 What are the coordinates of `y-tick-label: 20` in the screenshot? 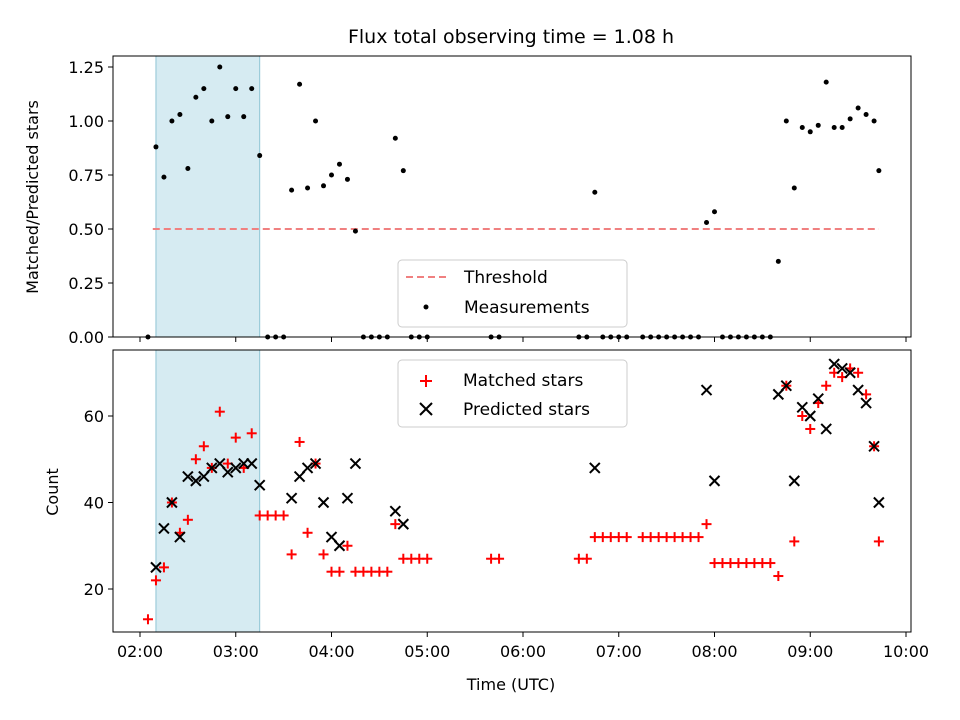 It's located at (94, 589).